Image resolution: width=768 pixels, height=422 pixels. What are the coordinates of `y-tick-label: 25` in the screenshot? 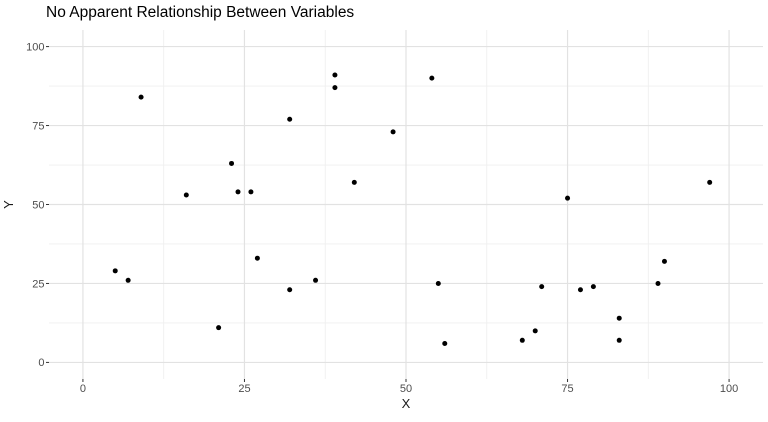 It's located at (38, 284).